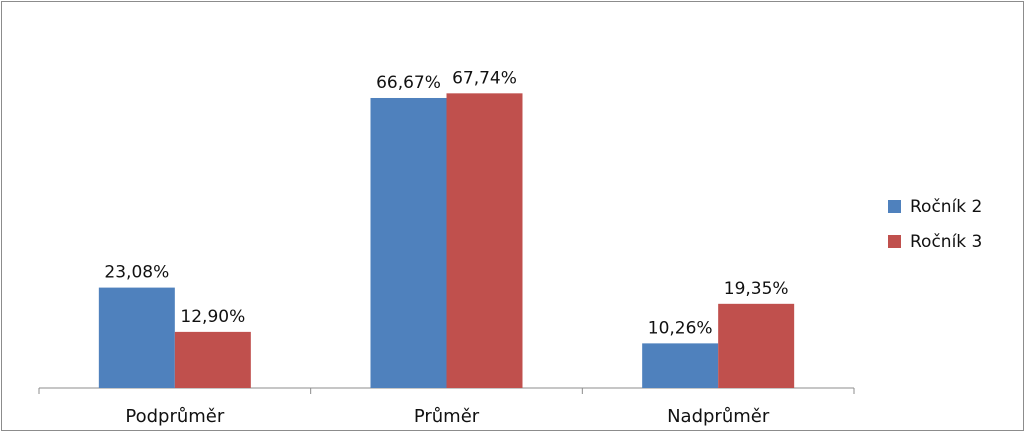 Image resolution: width=1025 pixels, height=433 pixels. What do you see at coordinates (680, 328) in the screenshot?
I see `data-label: 10,26%` at bounding box center [680, 328].